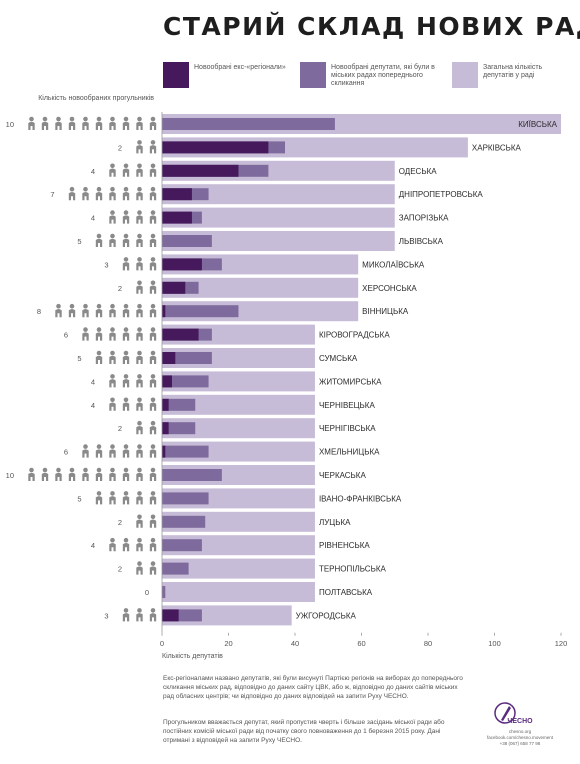  What do you see at coordinates (96, 98) in the screenshot?
I see `truants-axis-label: Кількість новообраних прогульників` at bounding box center [96, 98].